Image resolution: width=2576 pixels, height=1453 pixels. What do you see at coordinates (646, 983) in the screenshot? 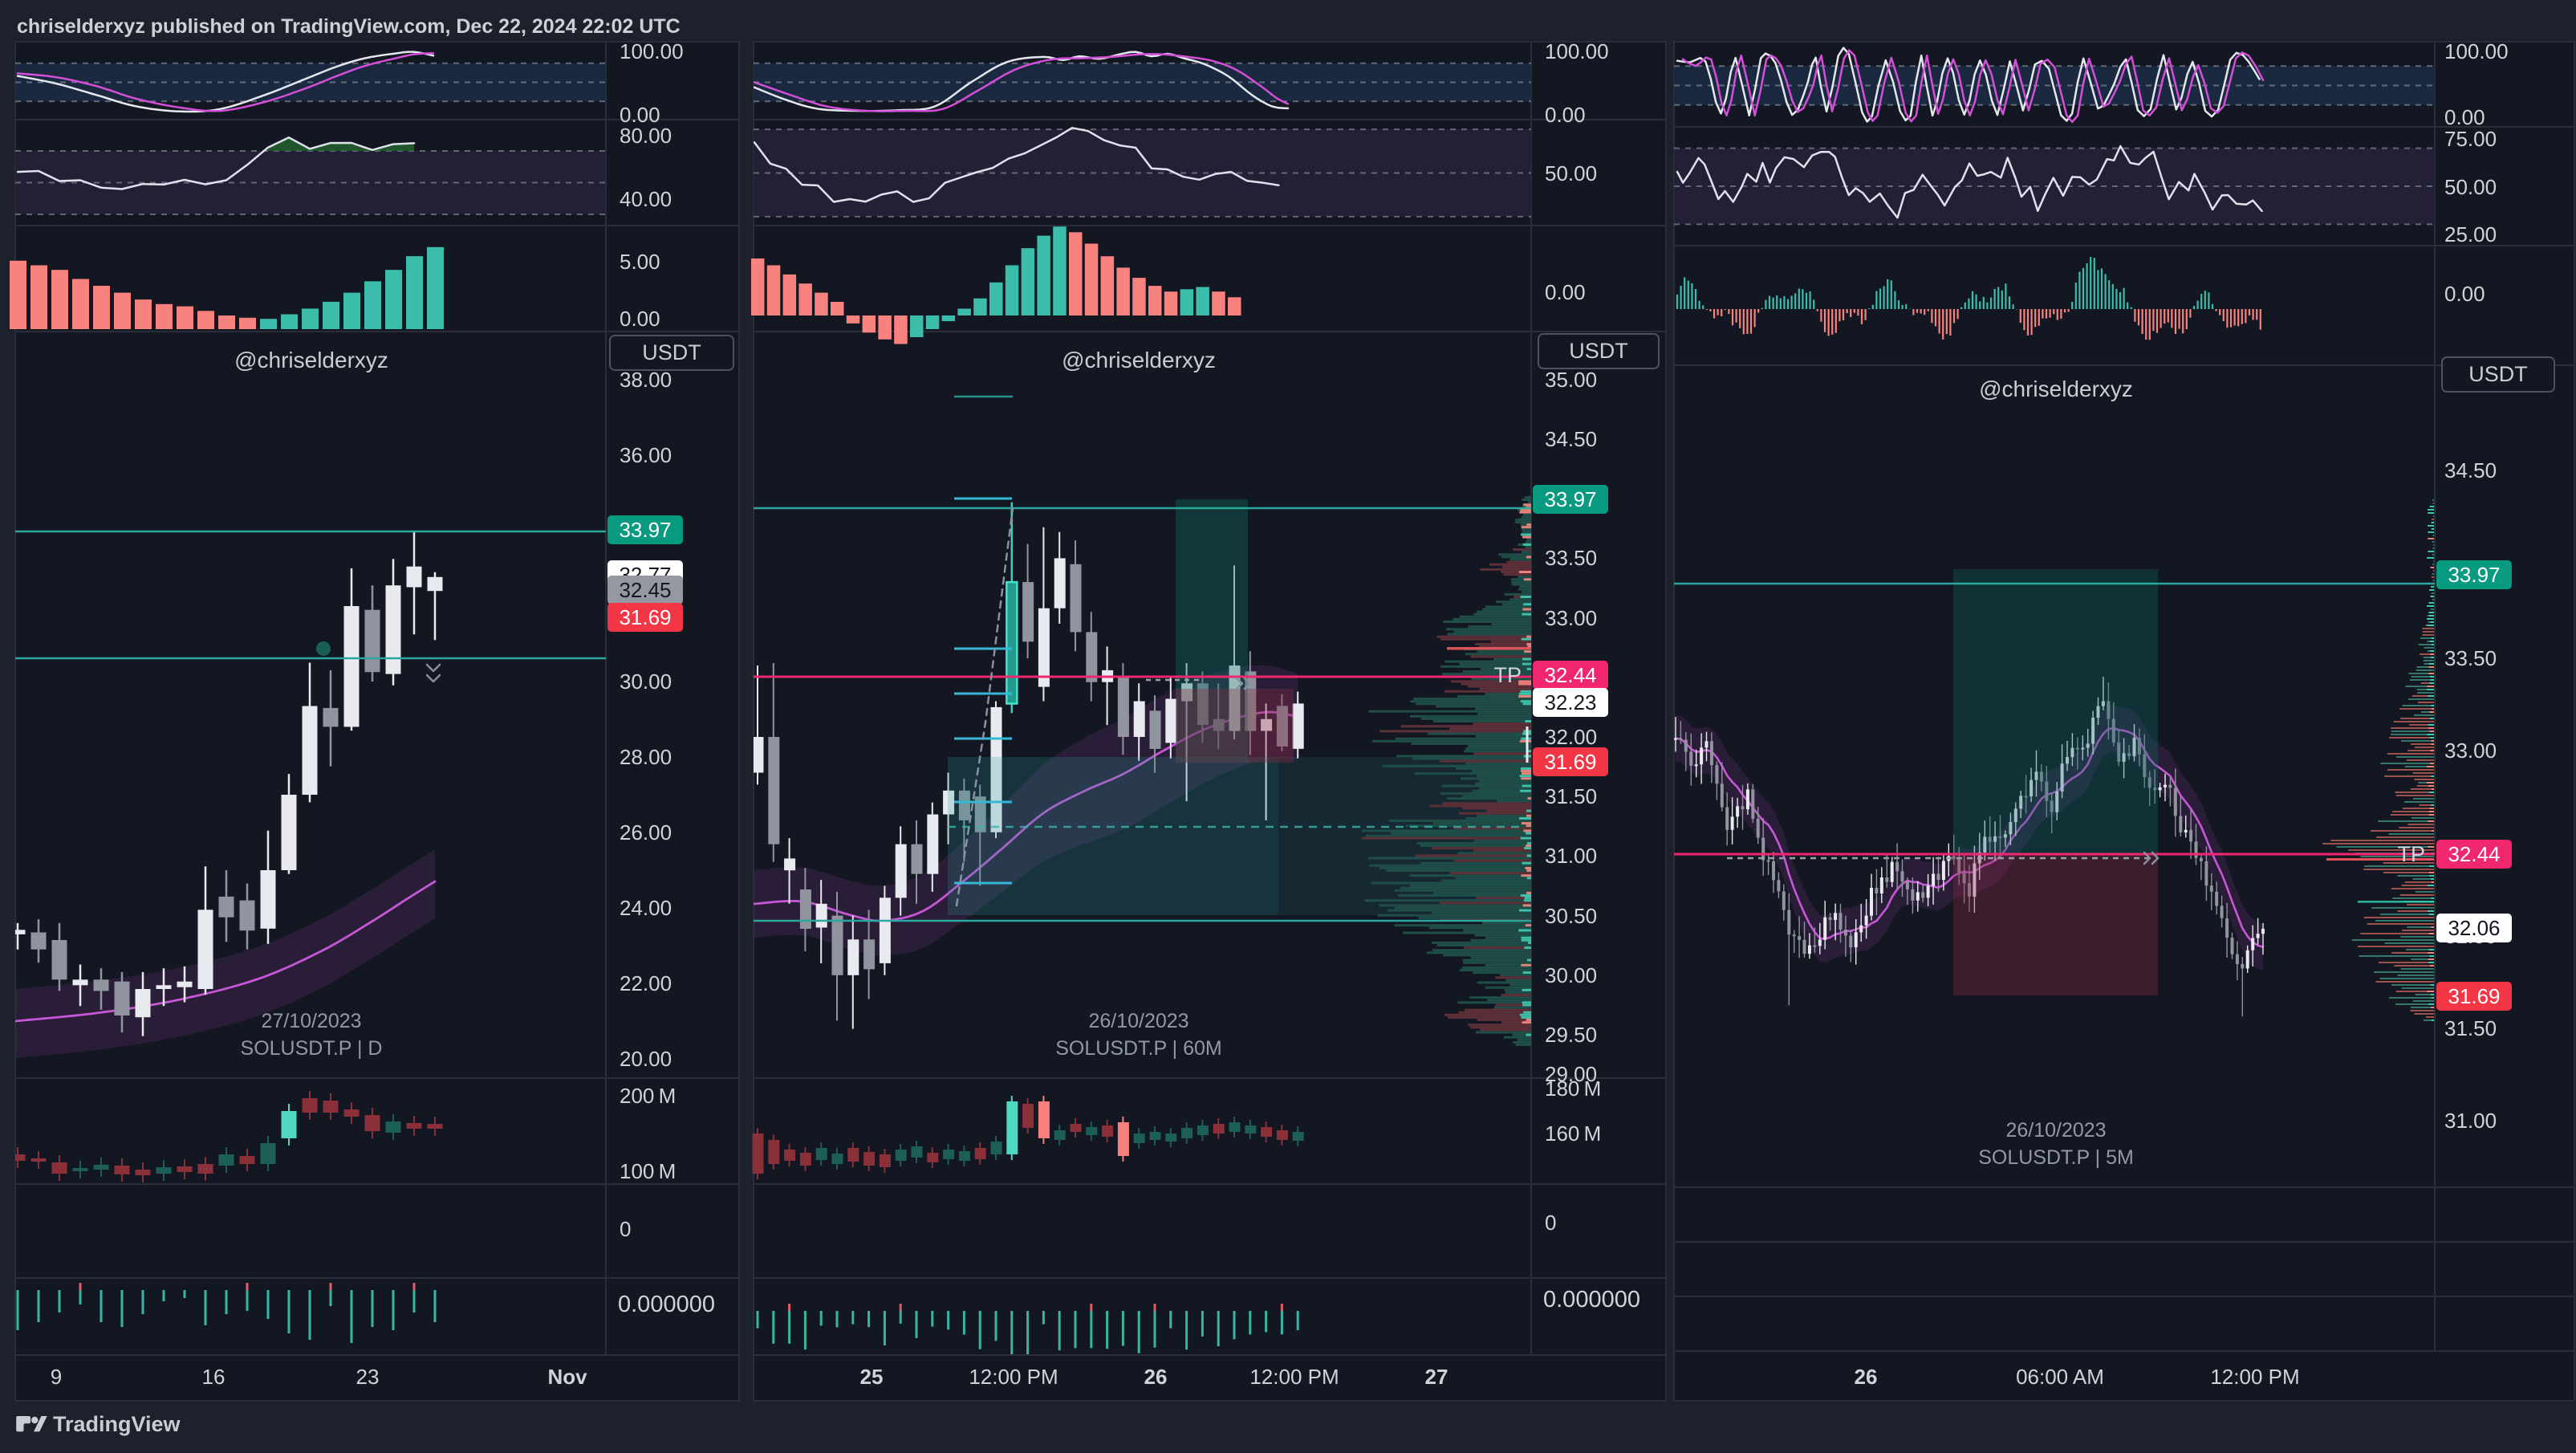
I see `svg-text: 22.00` at bounding box center [646, 983].